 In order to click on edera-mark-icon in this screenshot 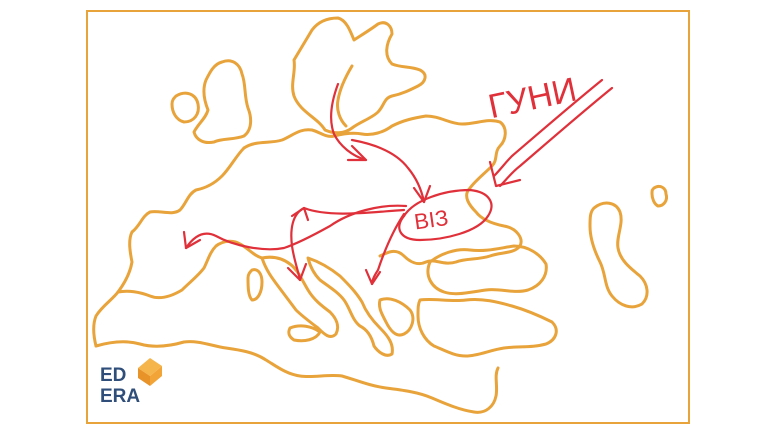, I will do `click(150, 372)`.